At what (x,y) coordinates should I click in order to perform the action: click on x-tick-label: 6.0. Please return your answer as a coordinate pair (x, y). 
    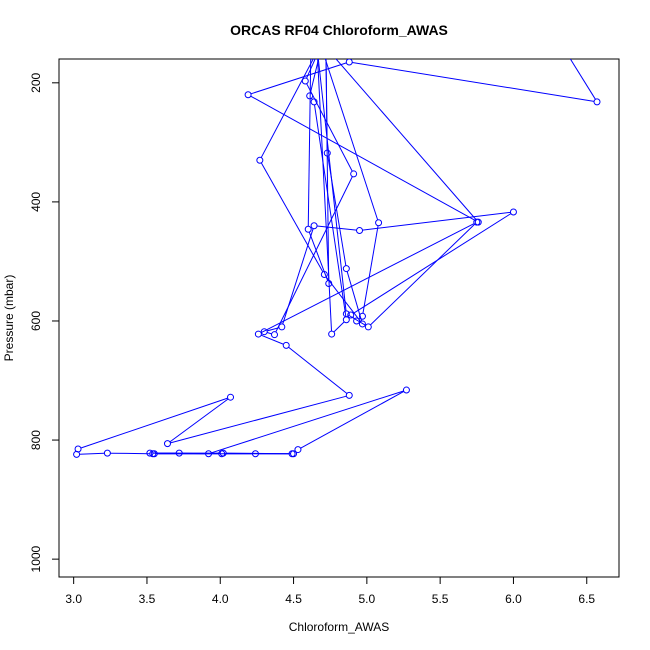
    Looking at the image, I should click on (513, 599).